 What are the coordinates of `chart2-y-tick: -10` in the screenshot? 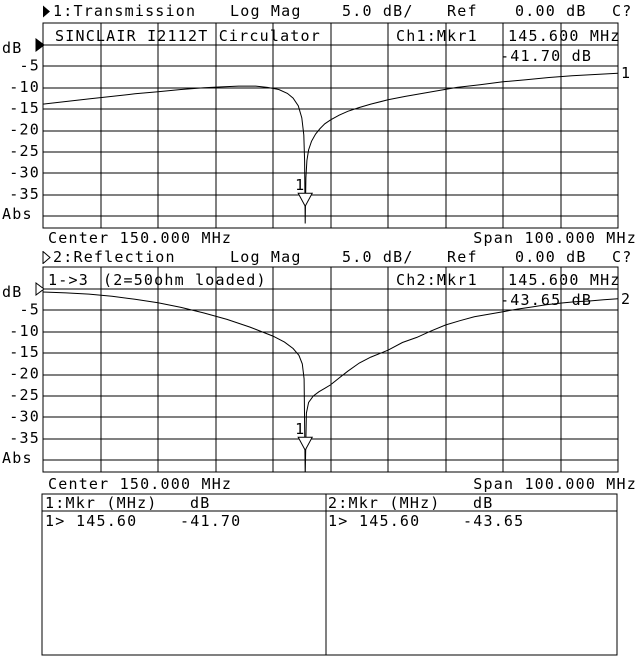 It's located at (24, 331).